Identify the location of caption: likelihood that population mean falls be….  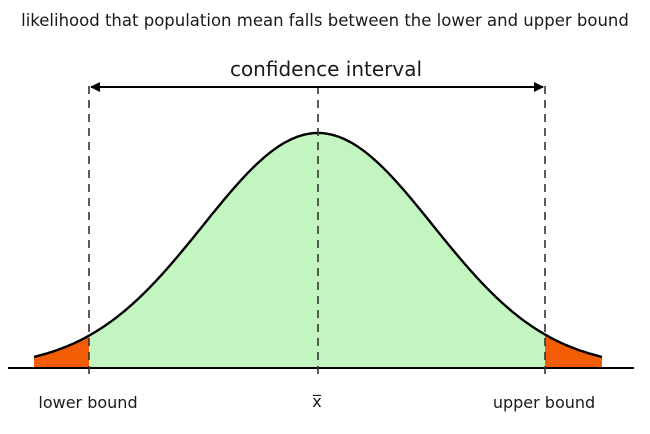
(325, 20).